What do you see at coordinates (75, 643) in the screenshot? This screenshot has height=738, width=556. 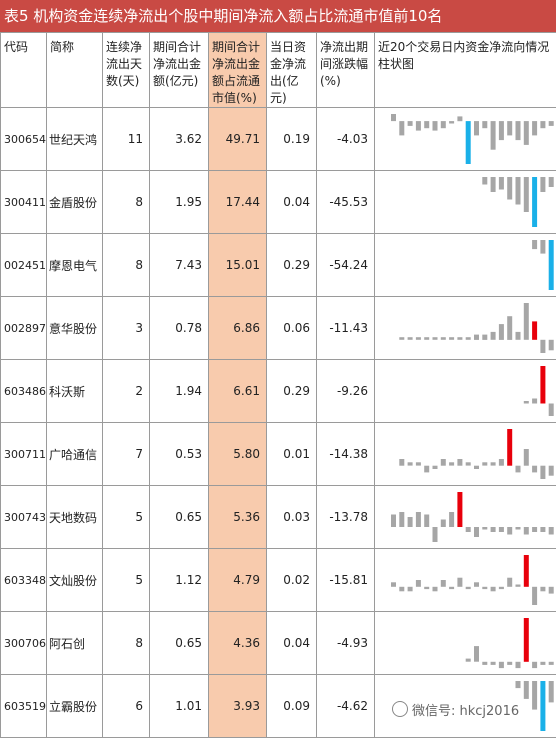 I see `stock-name: 阿石创` at bounding box center [75, 643].